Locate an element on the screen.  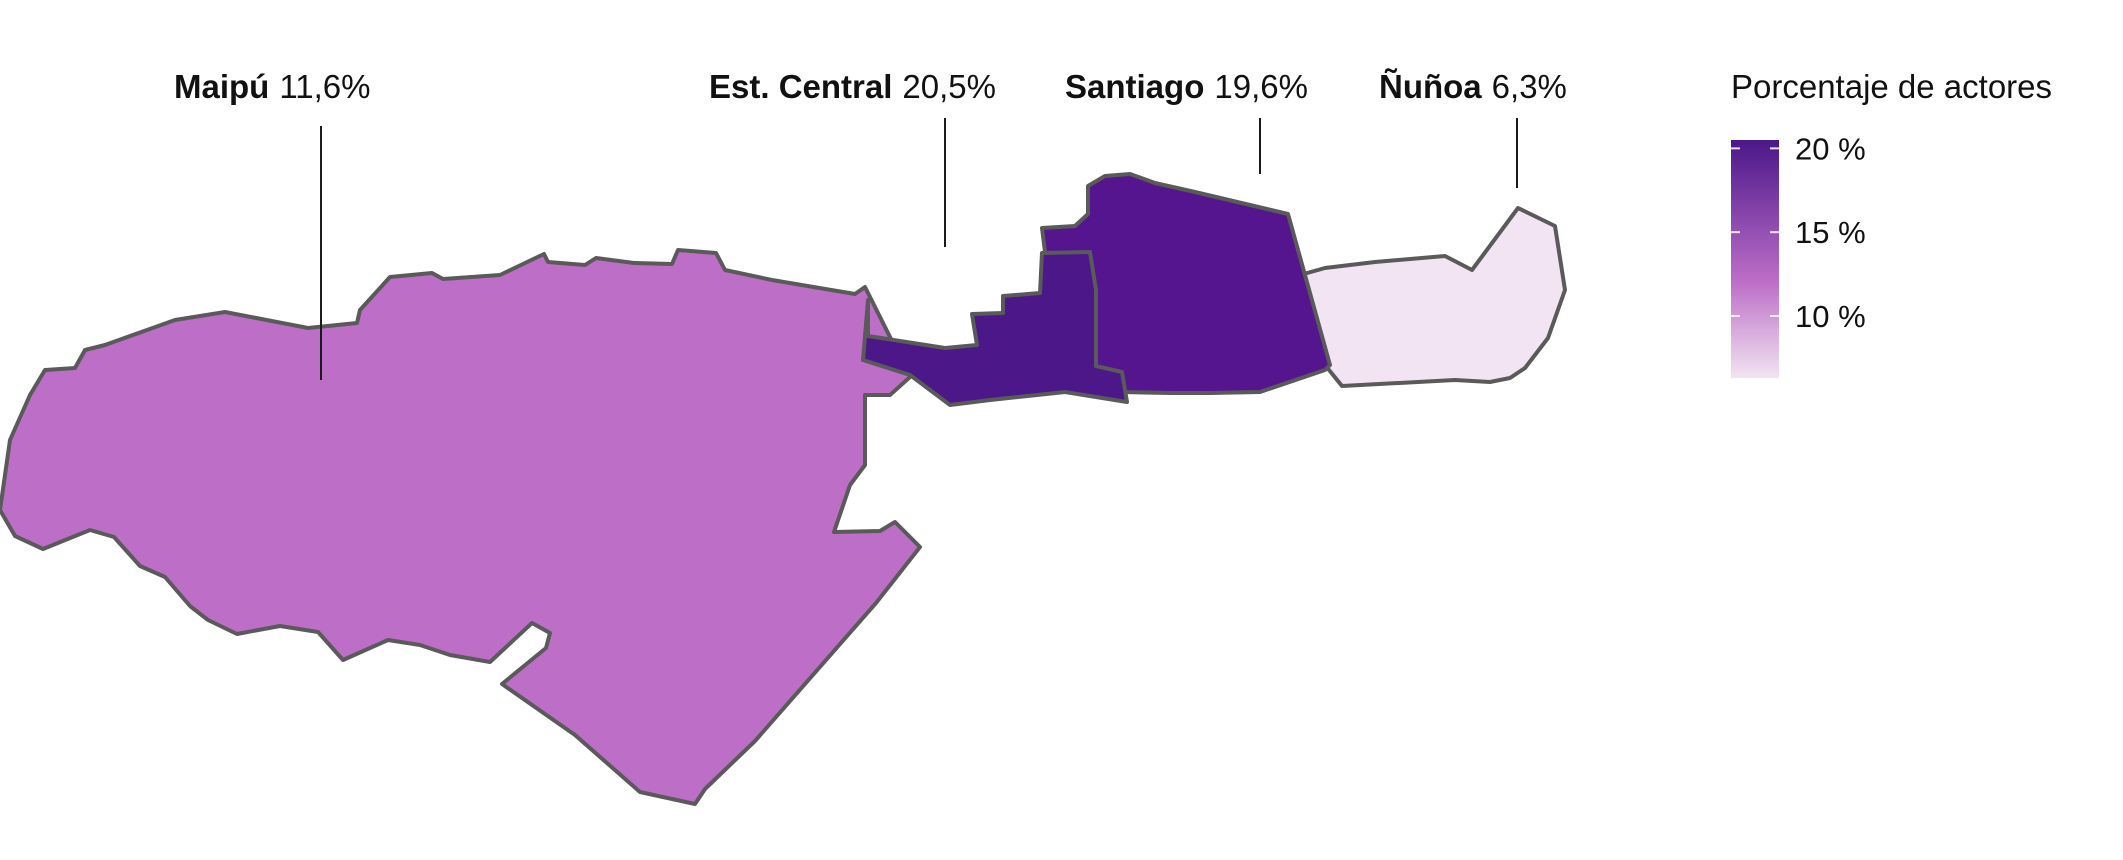
label-santiago: Santiago 19,6% is located at coordinates (1186, 86).